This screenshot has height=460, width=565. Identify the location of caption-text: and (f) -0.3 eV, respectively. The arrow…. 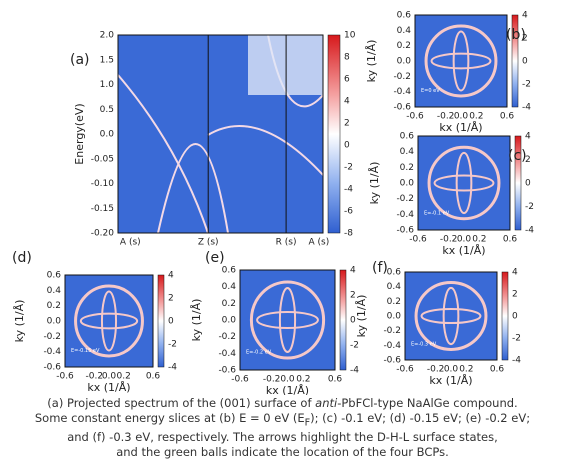
(282, 437).